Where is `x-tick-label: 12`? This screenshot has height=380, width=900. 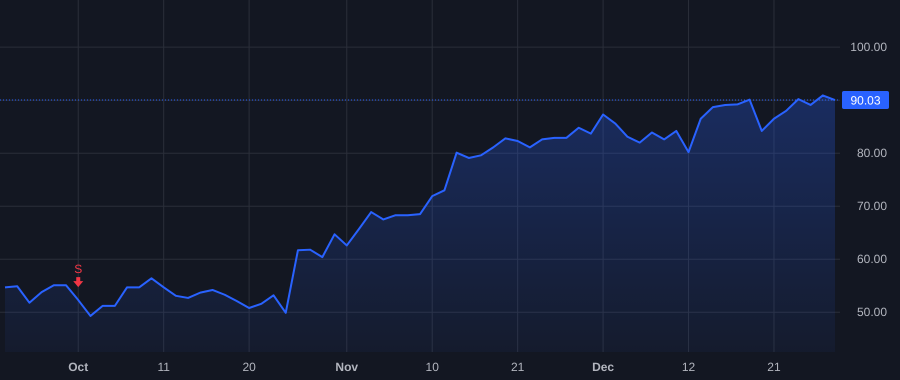 x-tick-label: 12 is located at coordinates (689, 367).